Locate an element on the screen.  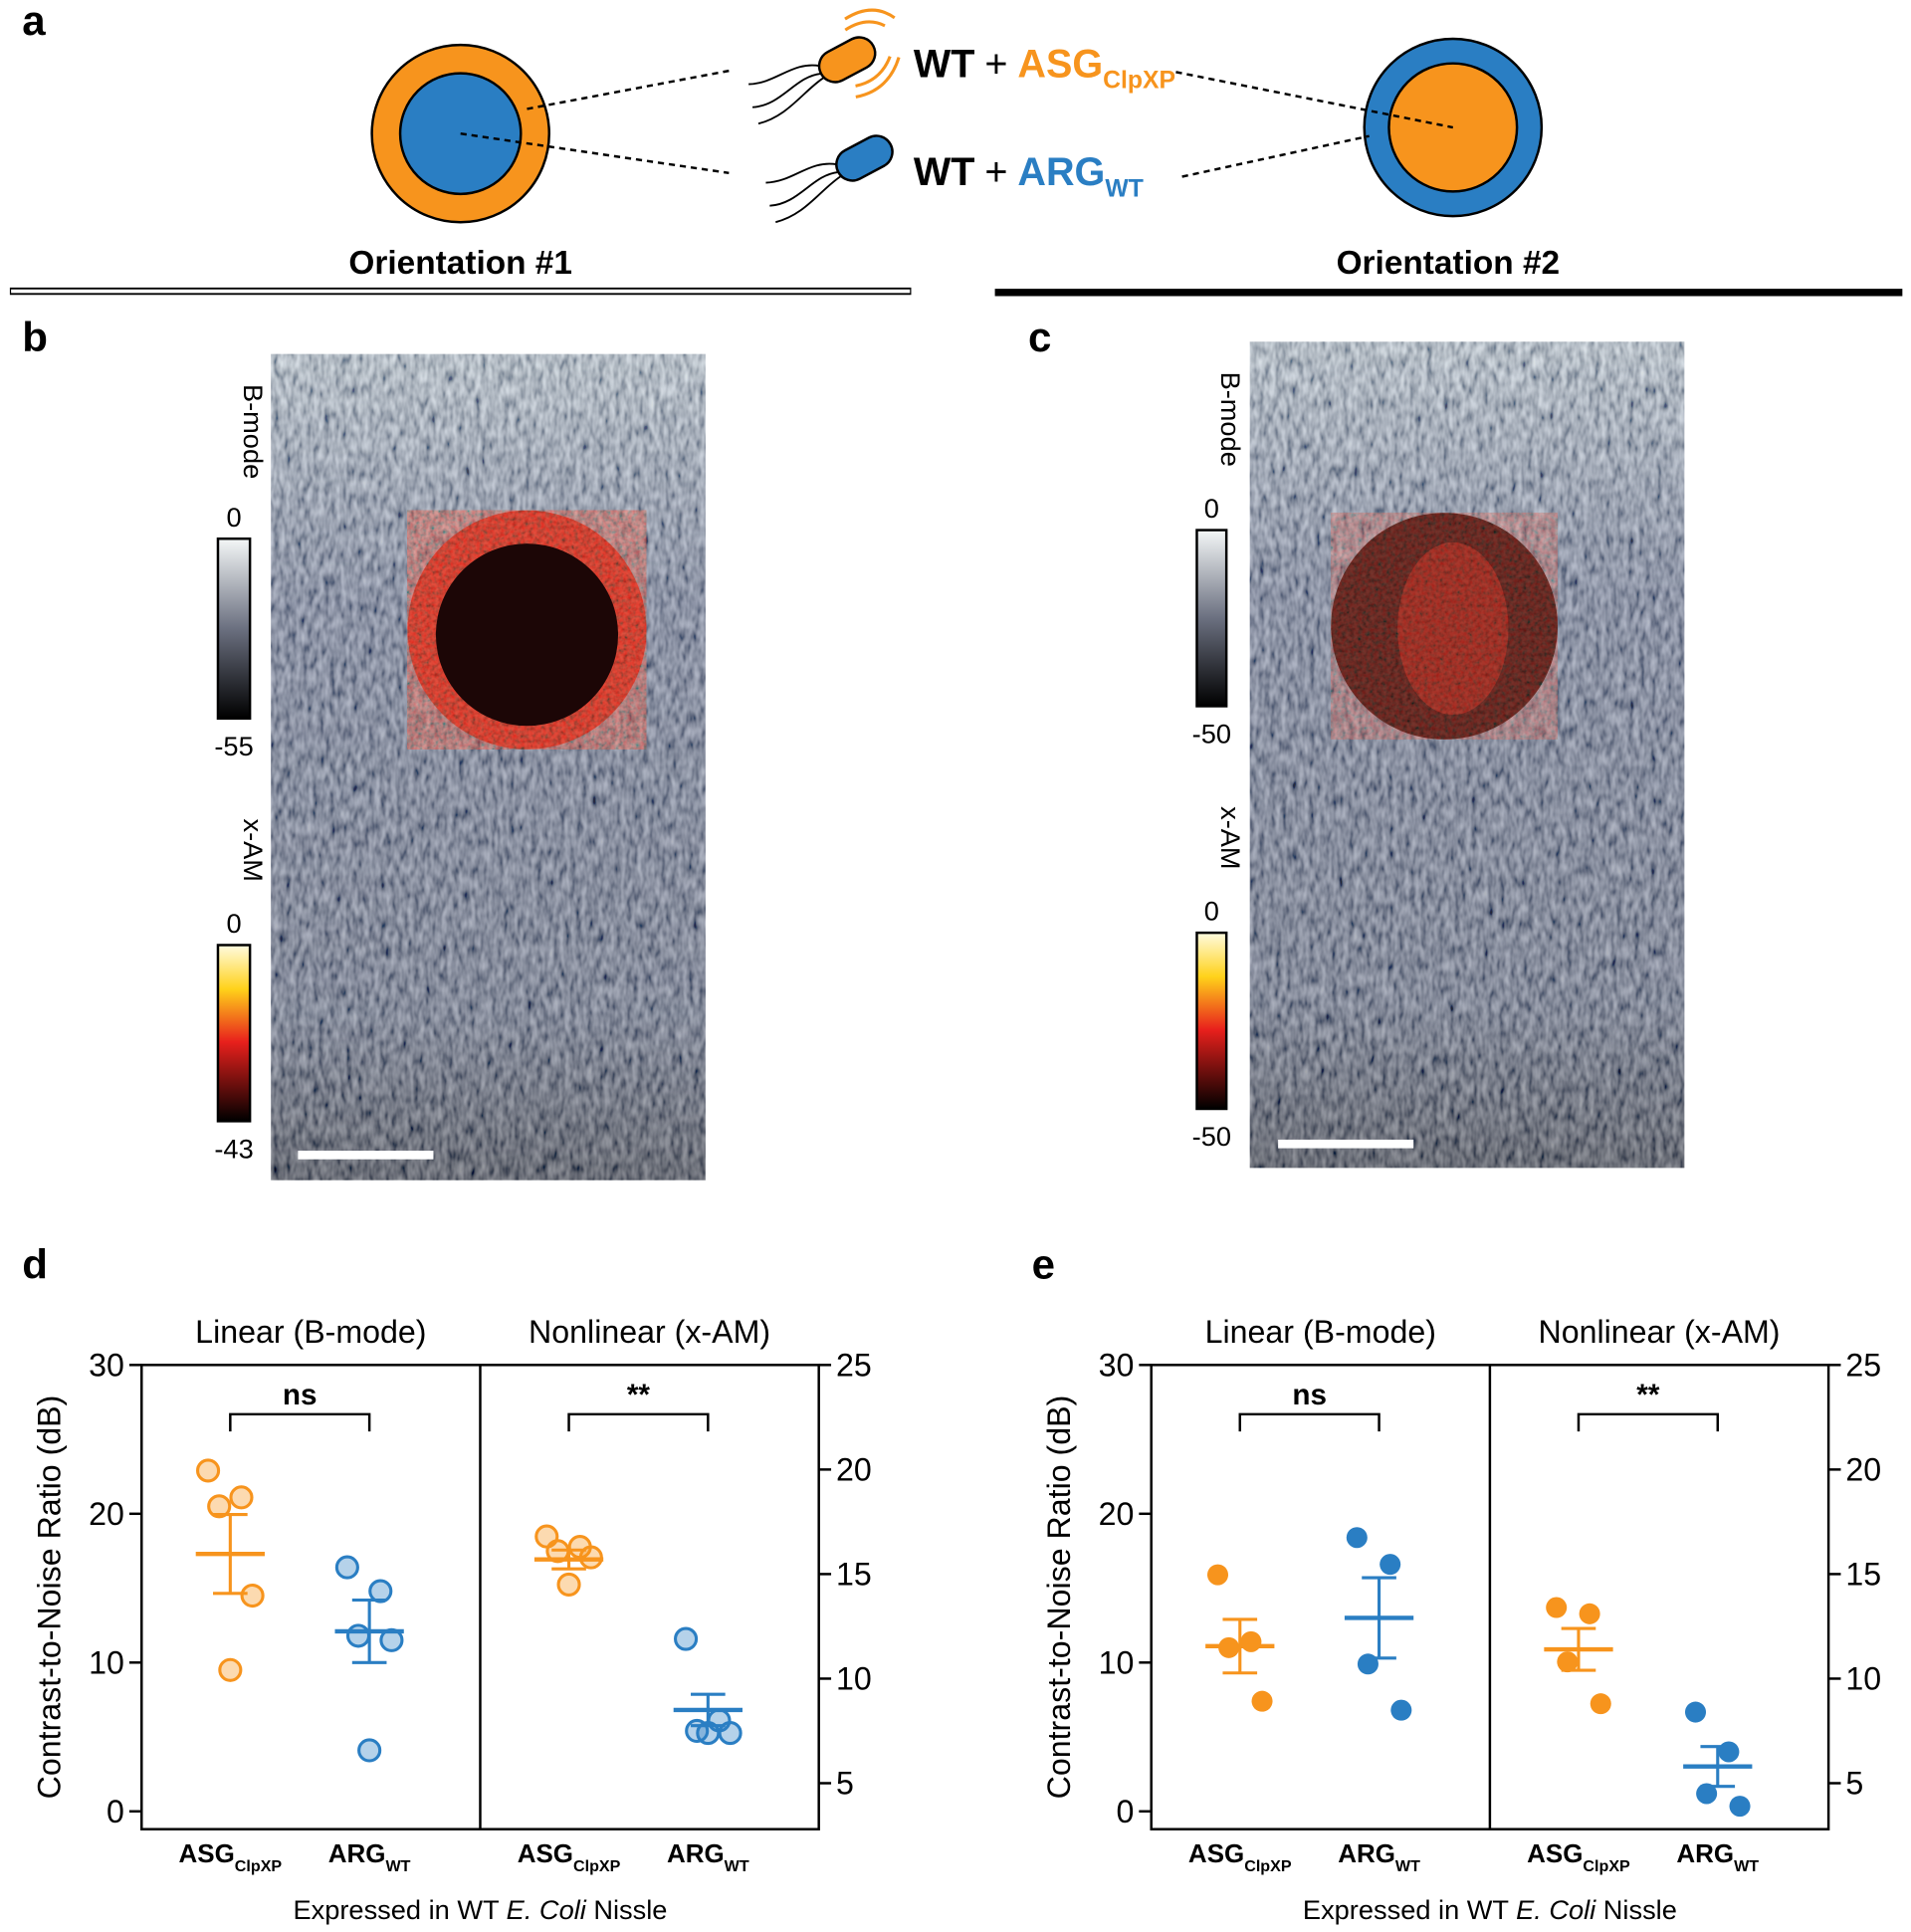
y2-tick-label: 25 is located at coordinates (854, 1365).